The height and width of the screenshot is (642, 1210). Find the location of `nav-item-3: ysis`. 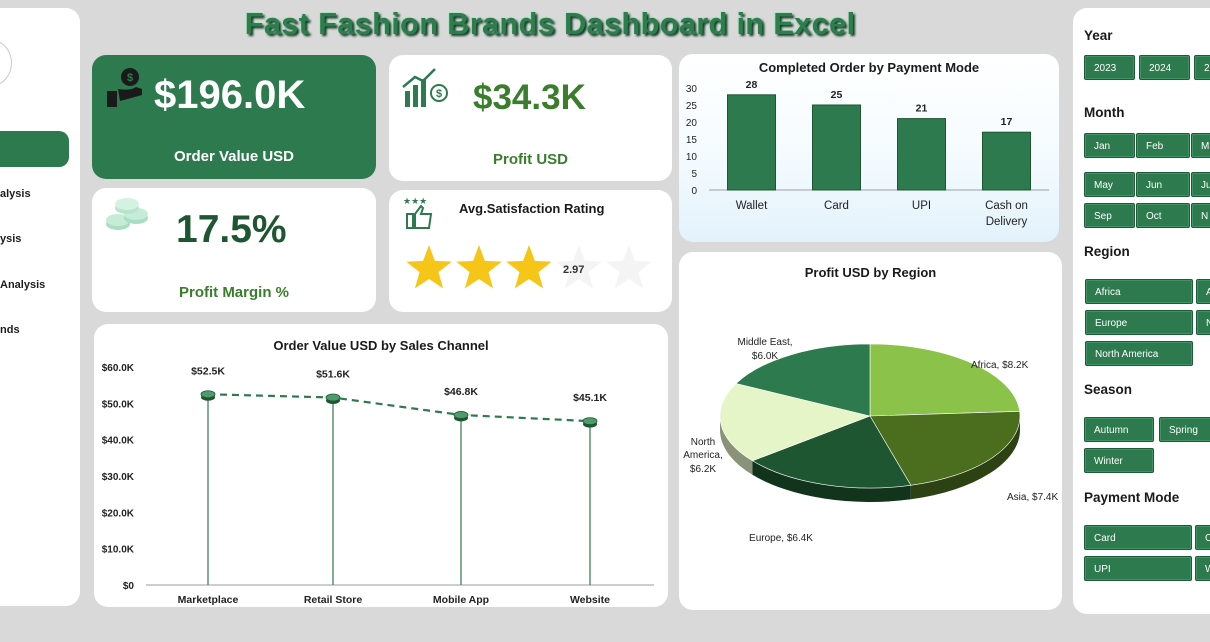

nav-item-3: ysis is located at coordinates (11, 239).